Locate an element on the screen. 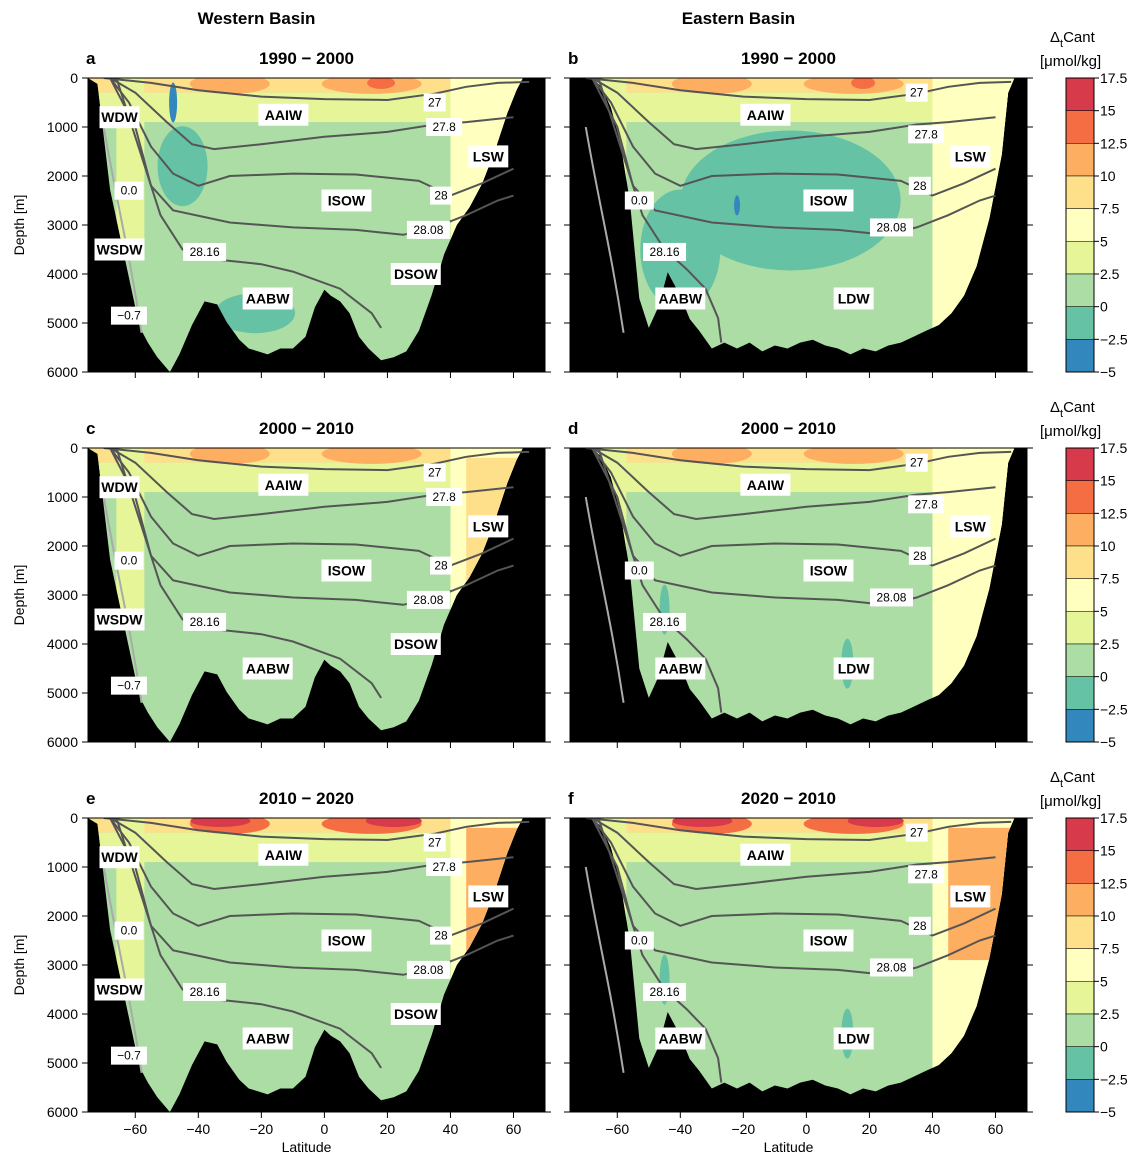 The height and width of the screenshot is (1165, 1140). colorbar-tick-label: 12.5 is located at coordinates (1113, 883).